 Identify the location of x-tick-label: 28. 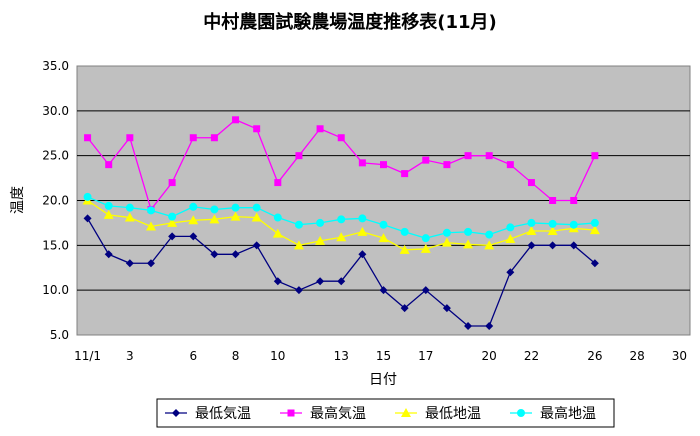
(637, 356).